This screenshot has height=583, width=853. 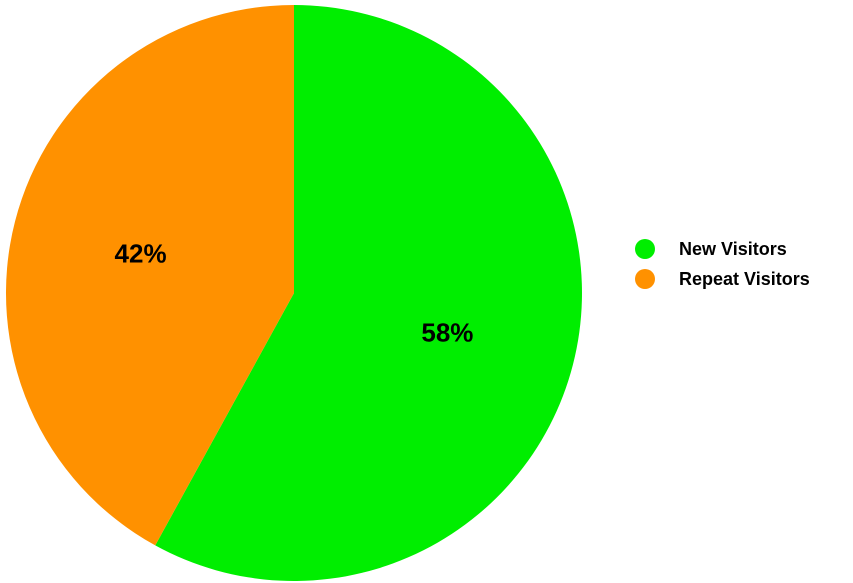 I want to click on data-label-repeat-visitors: 42%, so click(x=141, y=254).